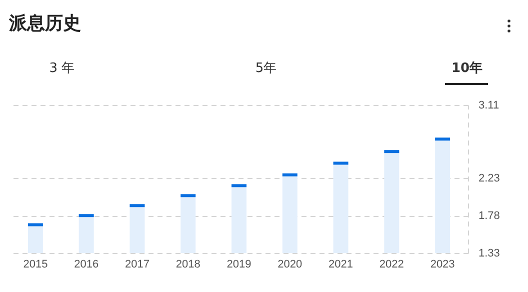 This screenshot has width=528, height=292. I want to click on x-tick-label: 2020, so click(290, 264).